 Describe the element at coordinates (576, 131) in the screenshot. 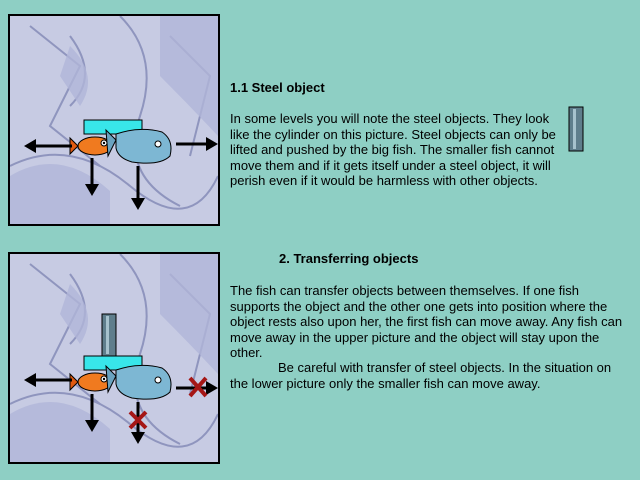

I see `steel-cylinder-icon` at that location.